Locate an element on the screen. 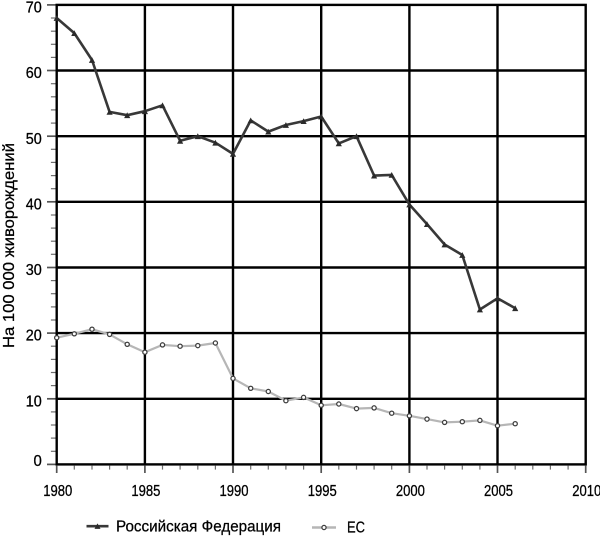 The width and height of the screenshot is (600, 537). svg-text: 10 is located at coordinates (34, 401).